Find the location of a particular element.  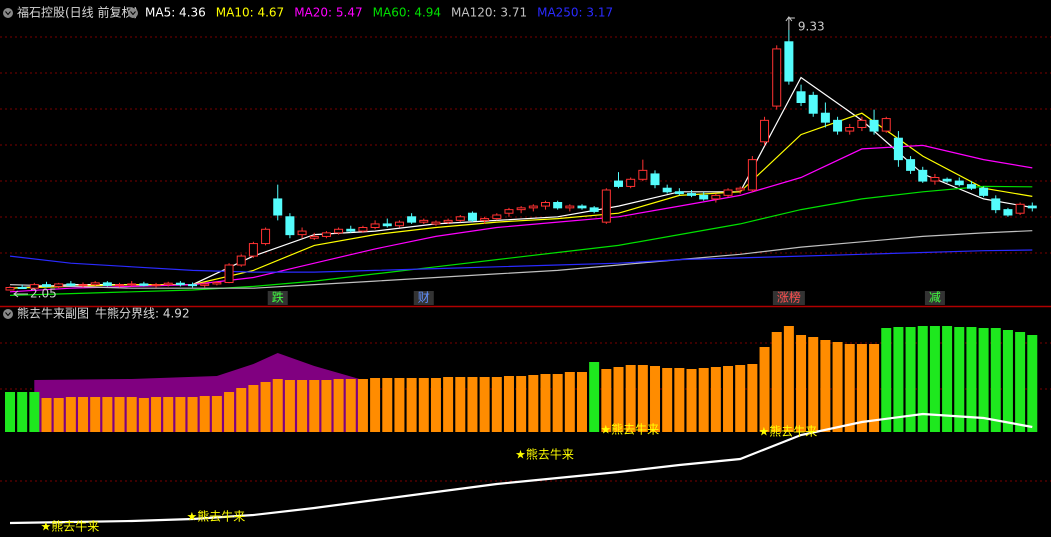

low-marker is located at coordinates (20, 294).